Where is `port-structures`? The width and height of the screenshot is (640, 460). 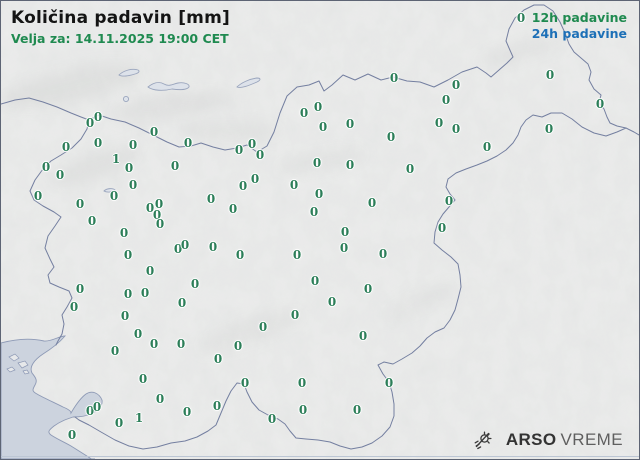
port-structures is located at coordinates (18, 364).